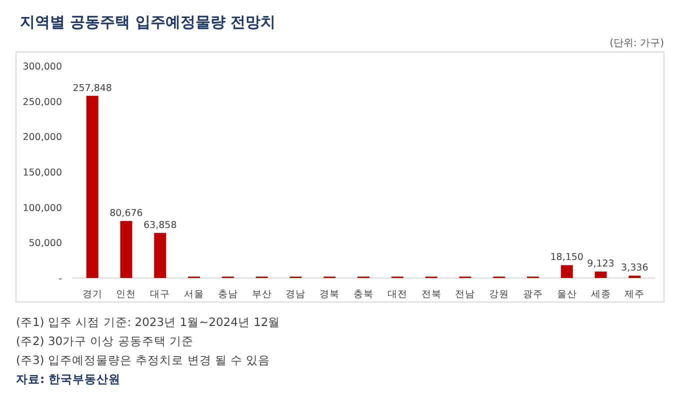 The height and width of the screenshot is (398, 680). Describe the element at coordinates (262, 294) in the screenshot. I see `x-tick-label: 부산` at that location.